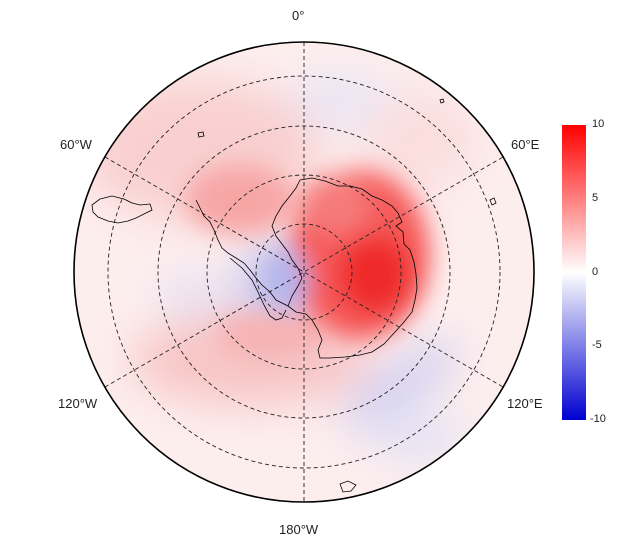  Describe the element at coordinates (525, 144) in the screenshot. I see `lon-label-60e: 60°E` at that location.